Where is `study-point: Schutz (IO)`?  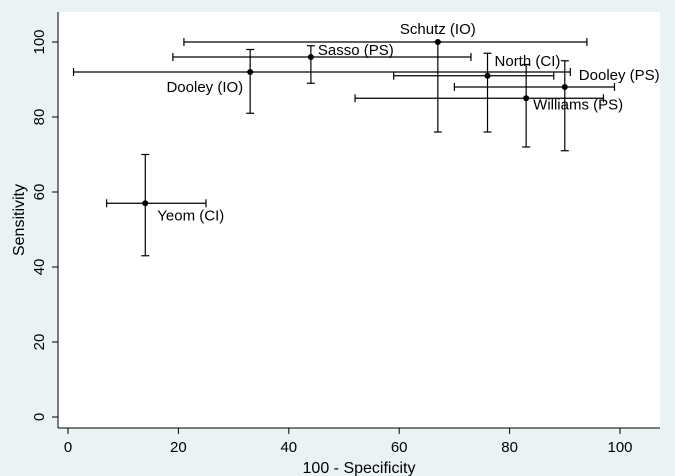 study-point: Schutz (IO) is located at coordinates (385, 77).